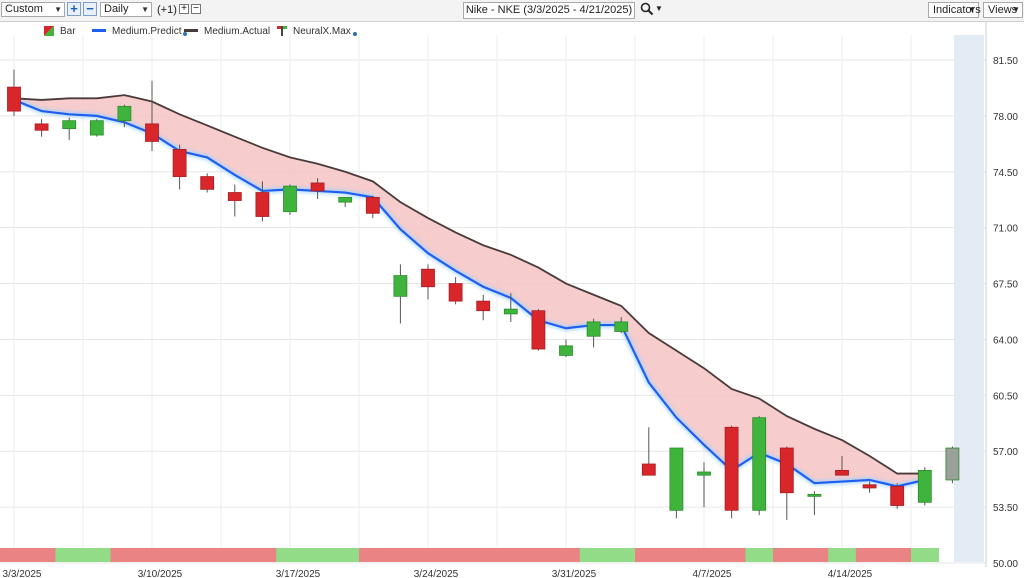 Image resolution: width=1024 pixels, height=578 pixels. What do you see at coordinates (1005, 340) in the screenshot?
I see `y-tick-label: 64.00` at bounding box center [1005, 340].